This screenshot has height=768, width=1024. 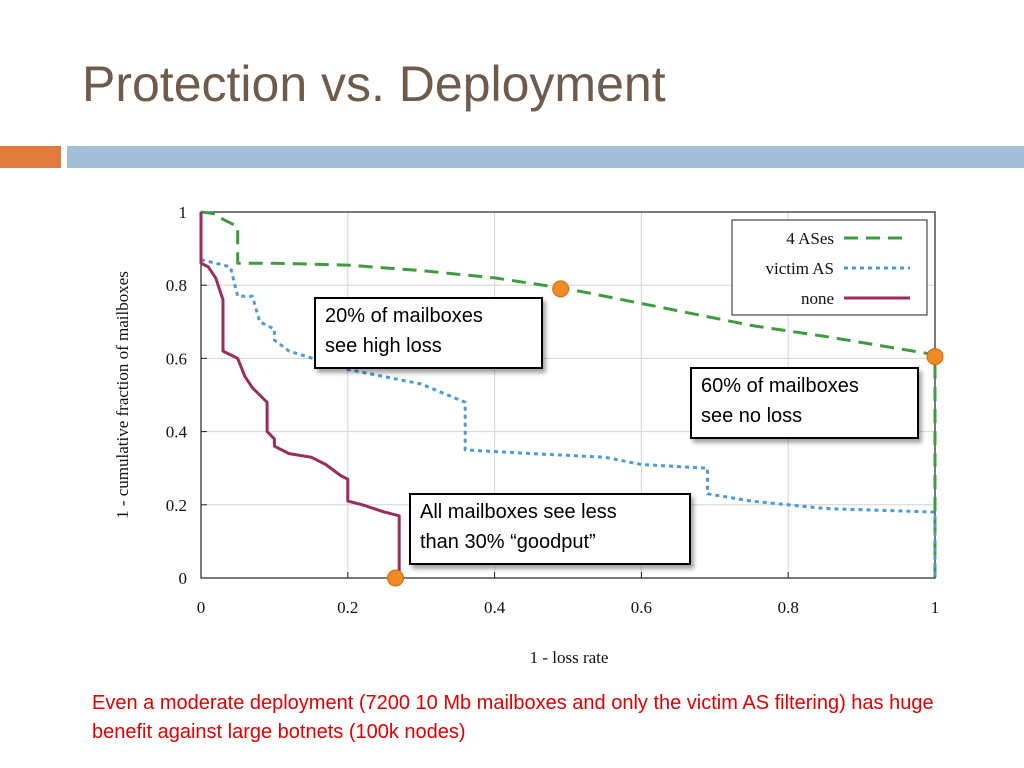 What do you see at coordinates (176, 285) in the screenshot?
I see `y-tick-label: 0.8` at bounding box center [176, 285].